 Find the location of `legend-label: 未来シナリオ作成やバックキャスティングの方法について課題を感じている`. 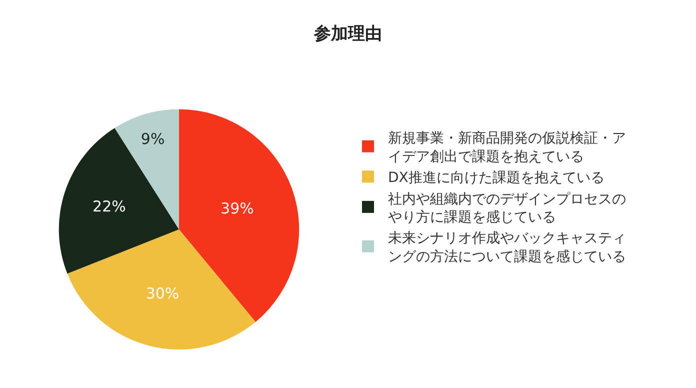

legend-label: 未来シナリオ作成やバックキャスティングの方法について課題を感じている is located at coordinates (507, 247).